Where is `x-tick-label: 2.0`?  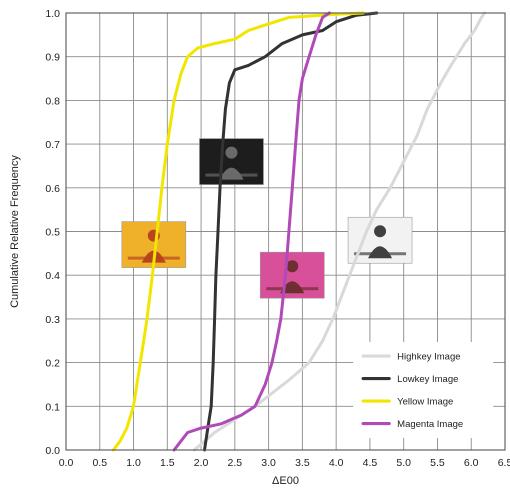 x-tick-label: 2.0 is located at coordinates (201, 463).